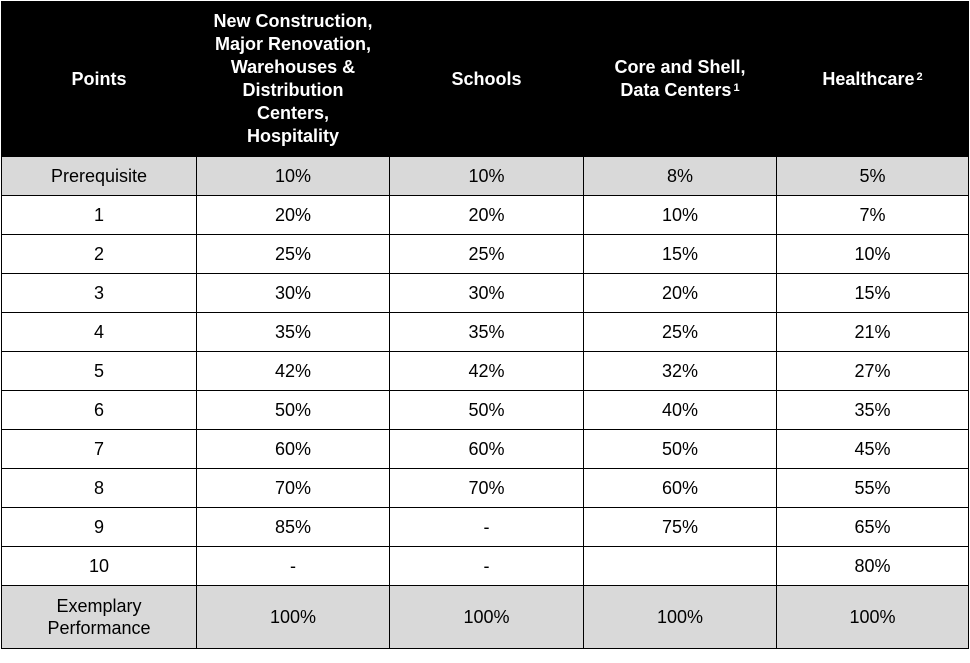 This screenshot has height=663, width=970. I want to click on exemplary-label-line-2: Performance, so click(99, 628).